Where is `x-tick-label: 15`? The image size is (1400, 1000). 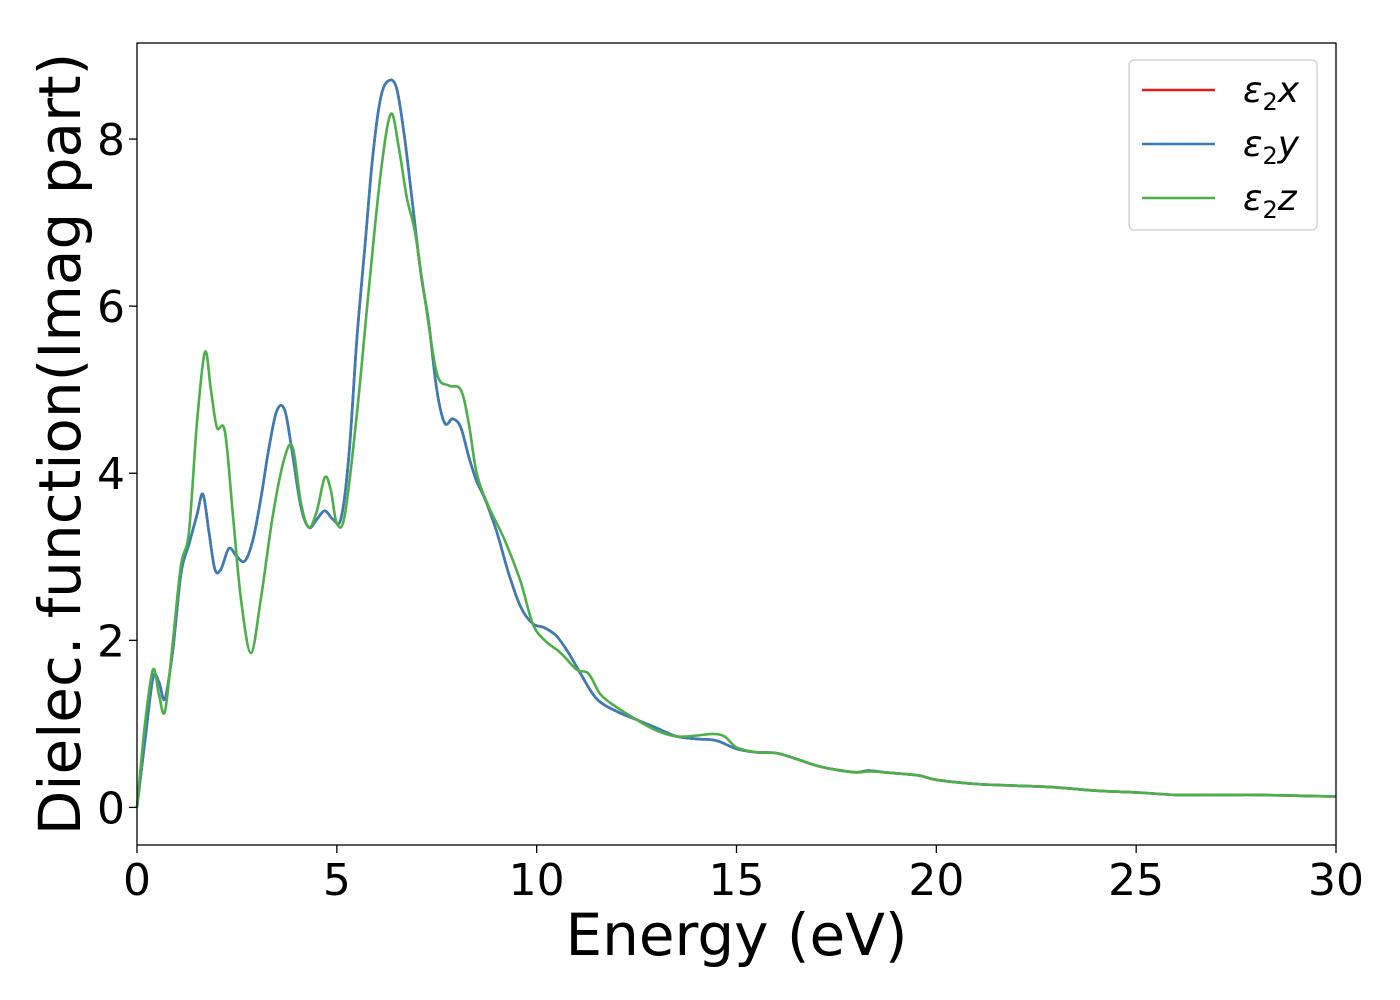 x-tick-label: 15 is located at coordinates (737, 880).